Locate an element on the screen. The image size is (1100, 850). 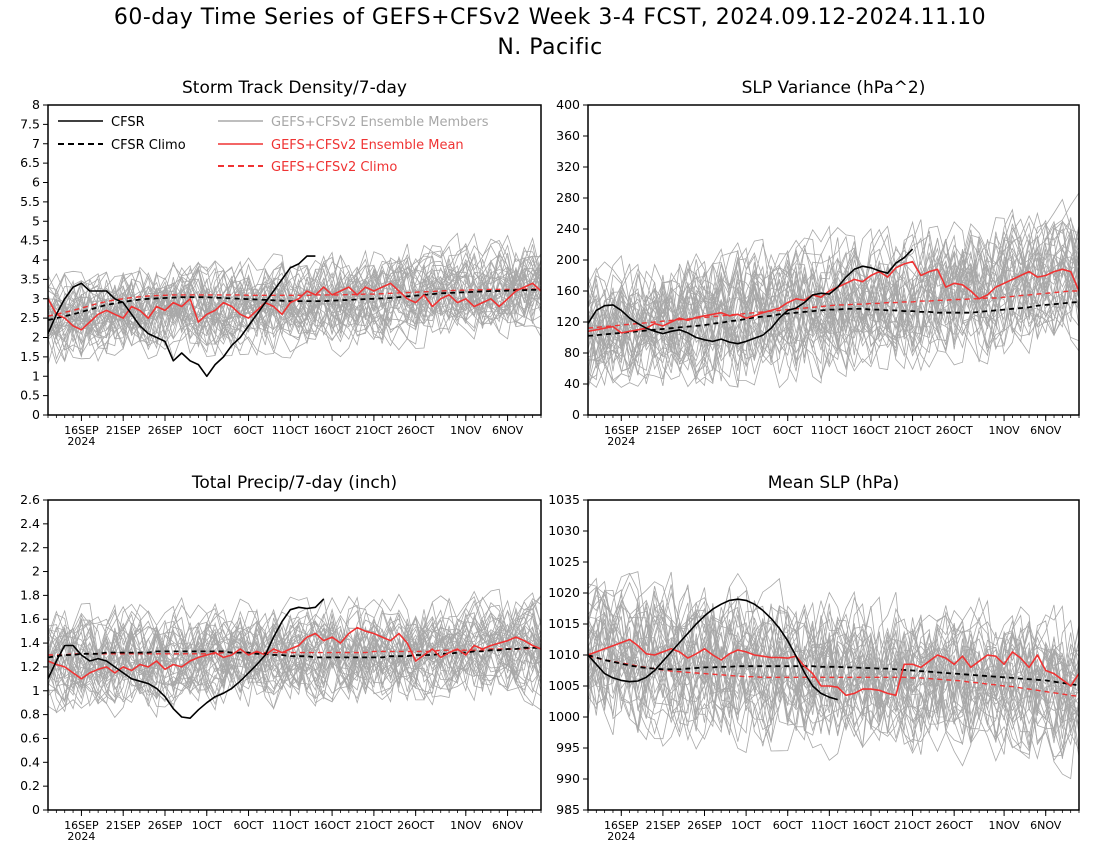
y-tick-label: 1030 is located at coordinates (564, 530).